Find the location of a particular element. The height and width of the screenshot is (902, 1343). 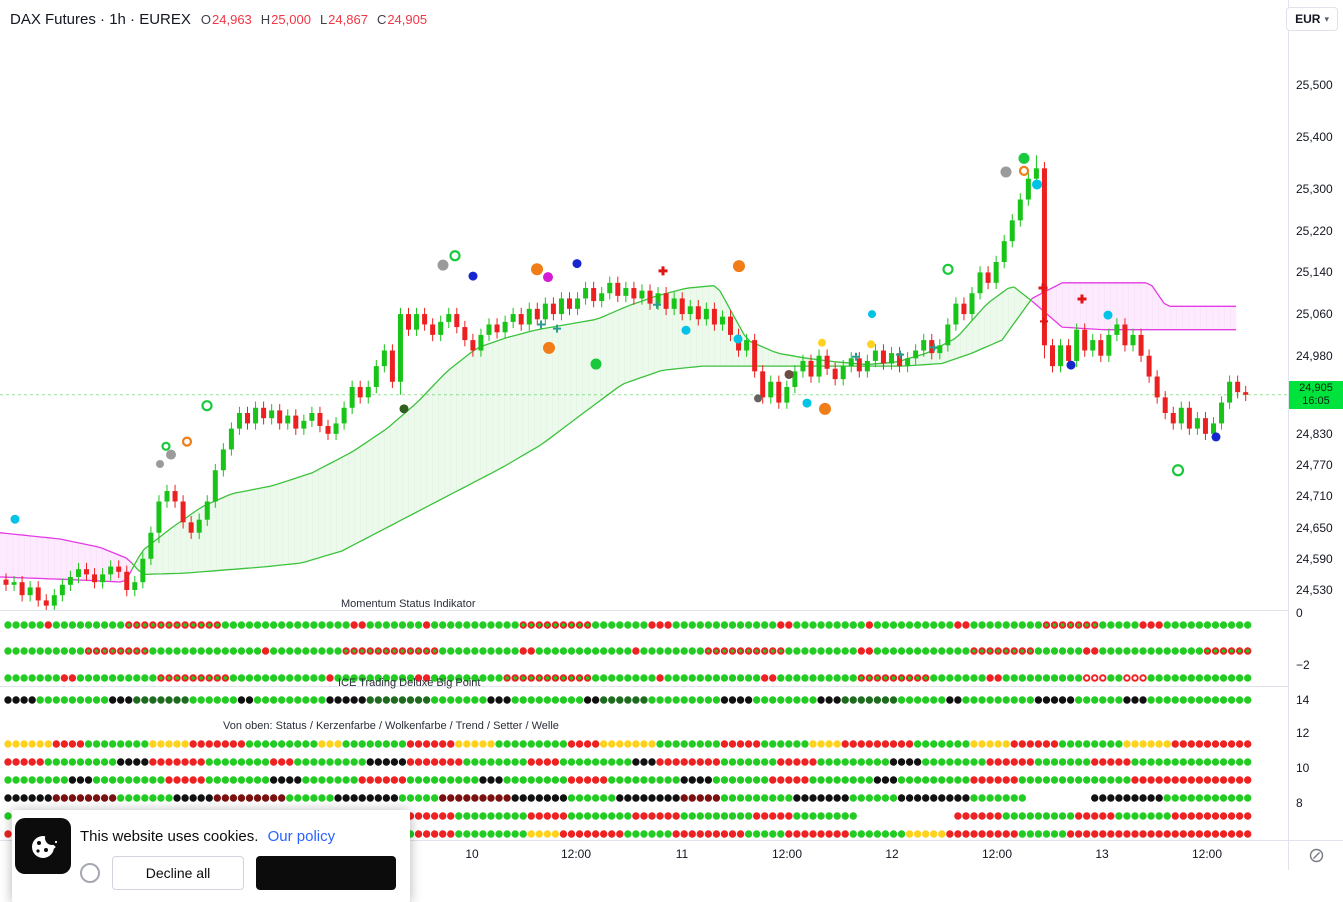

price-tick: 25,060 is located at coordinates (1314, 314).